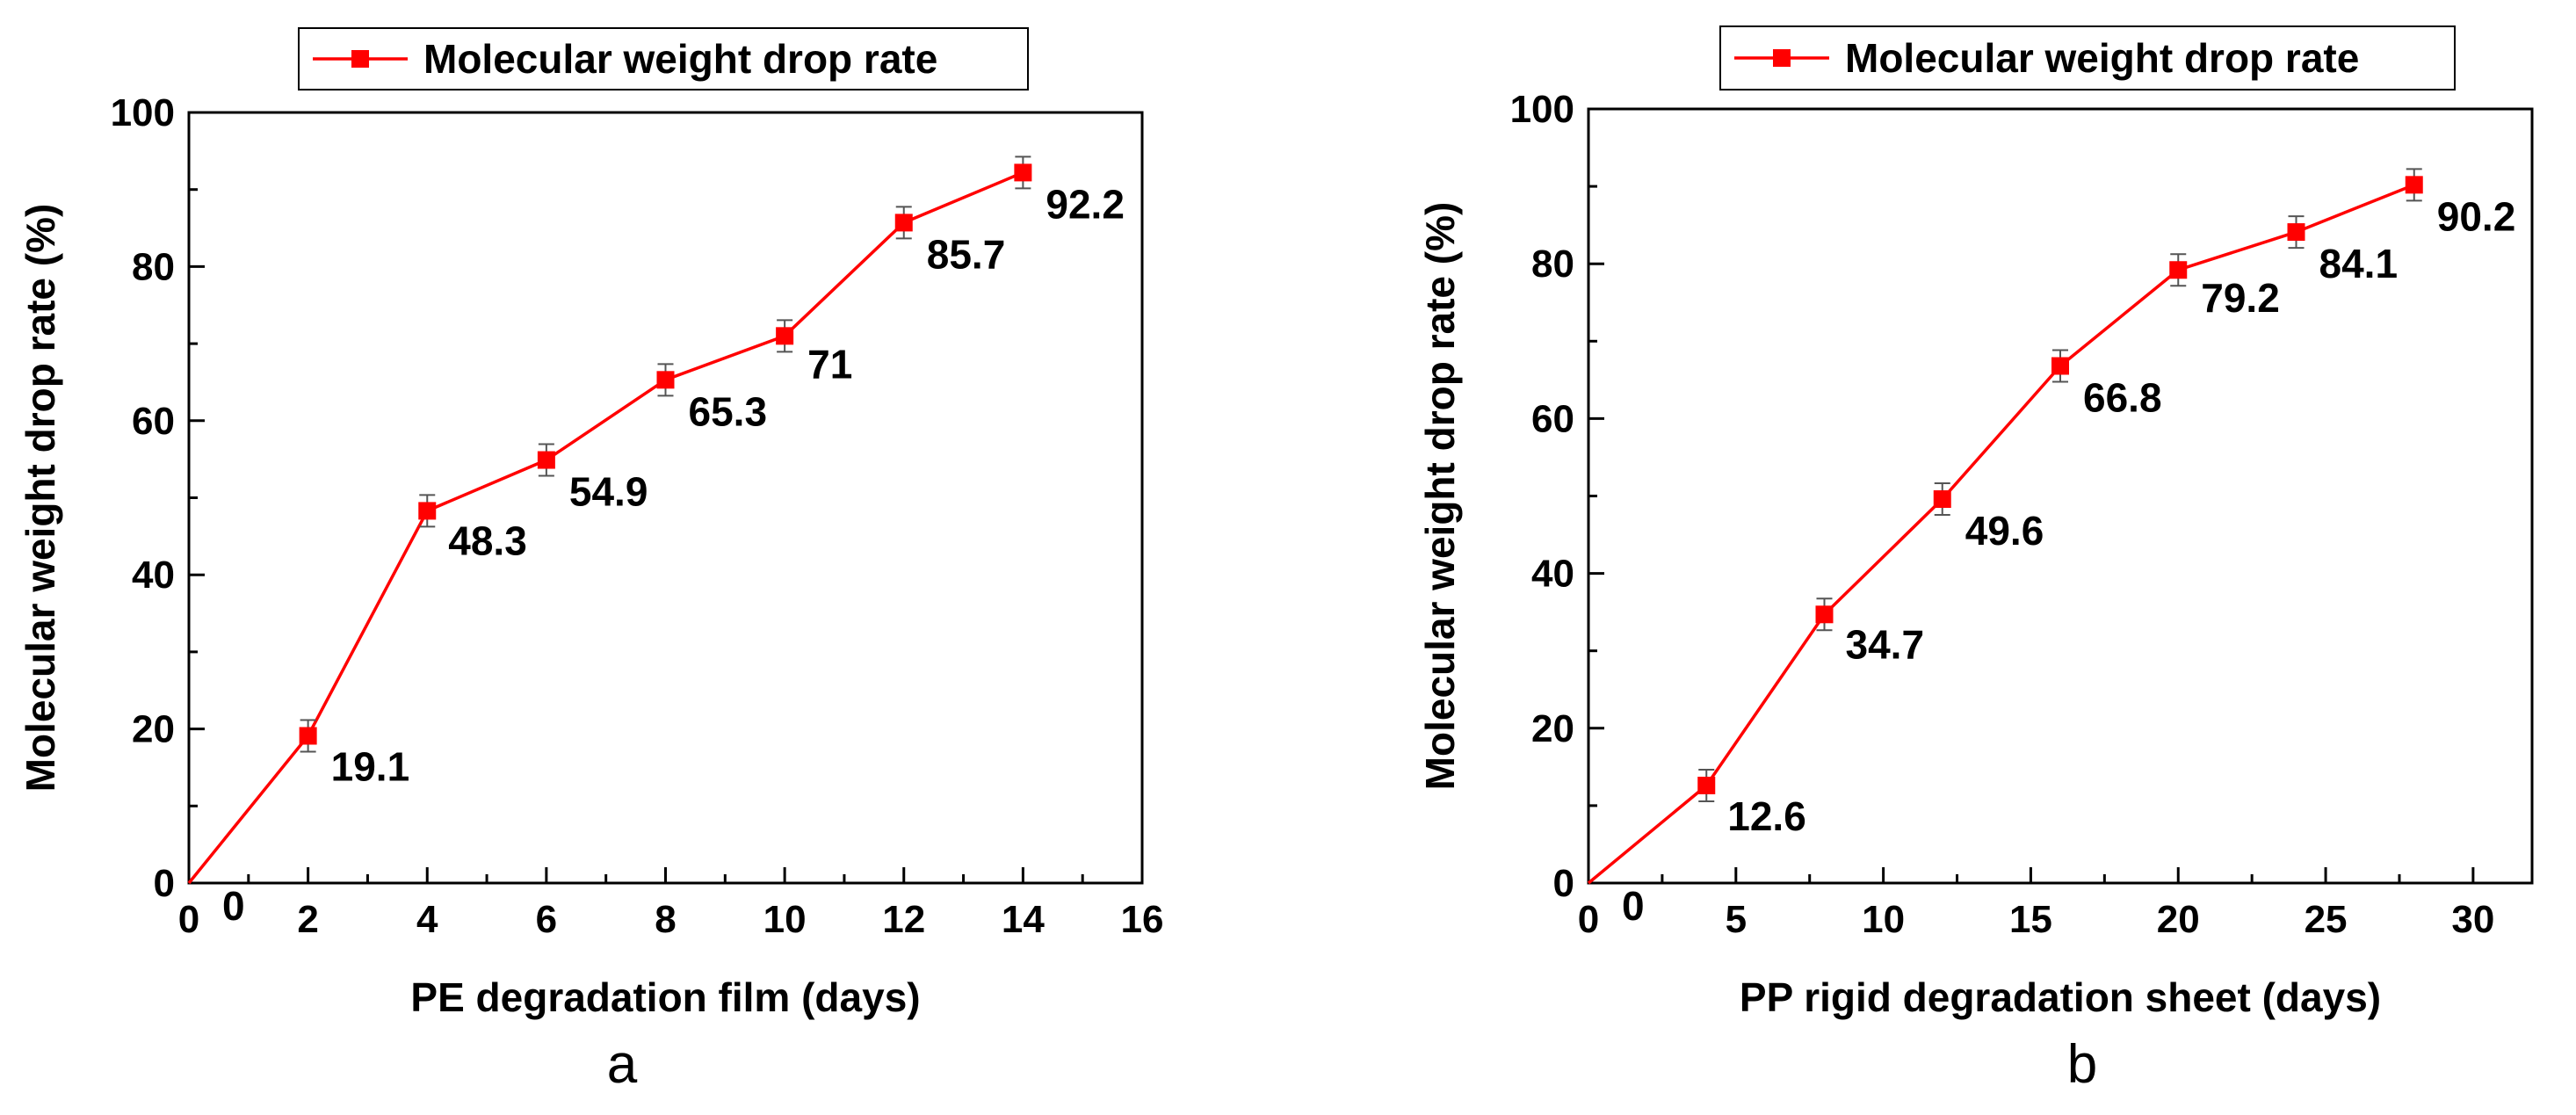 The width and height of the screenshot is (2576, 1115). What do you see at coordinates (2004, 531) in the screenshot?
I see `data-label: 49.6` at bounding box center [2004, 531].